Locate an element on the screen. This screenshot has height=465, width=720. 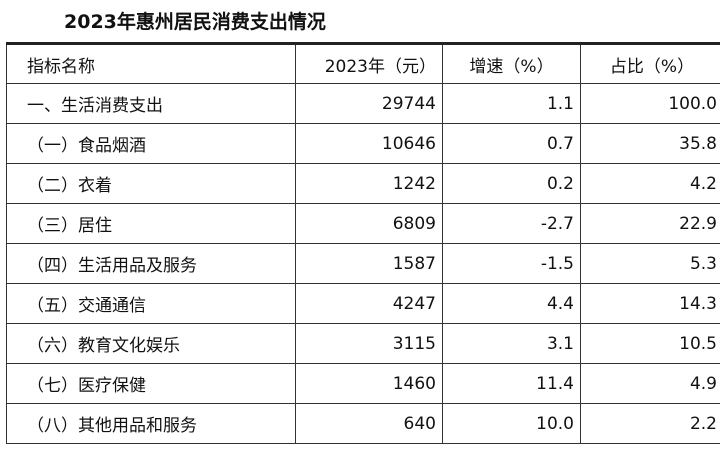
share-cell: 4.9 is located at coordinates (650, 383).